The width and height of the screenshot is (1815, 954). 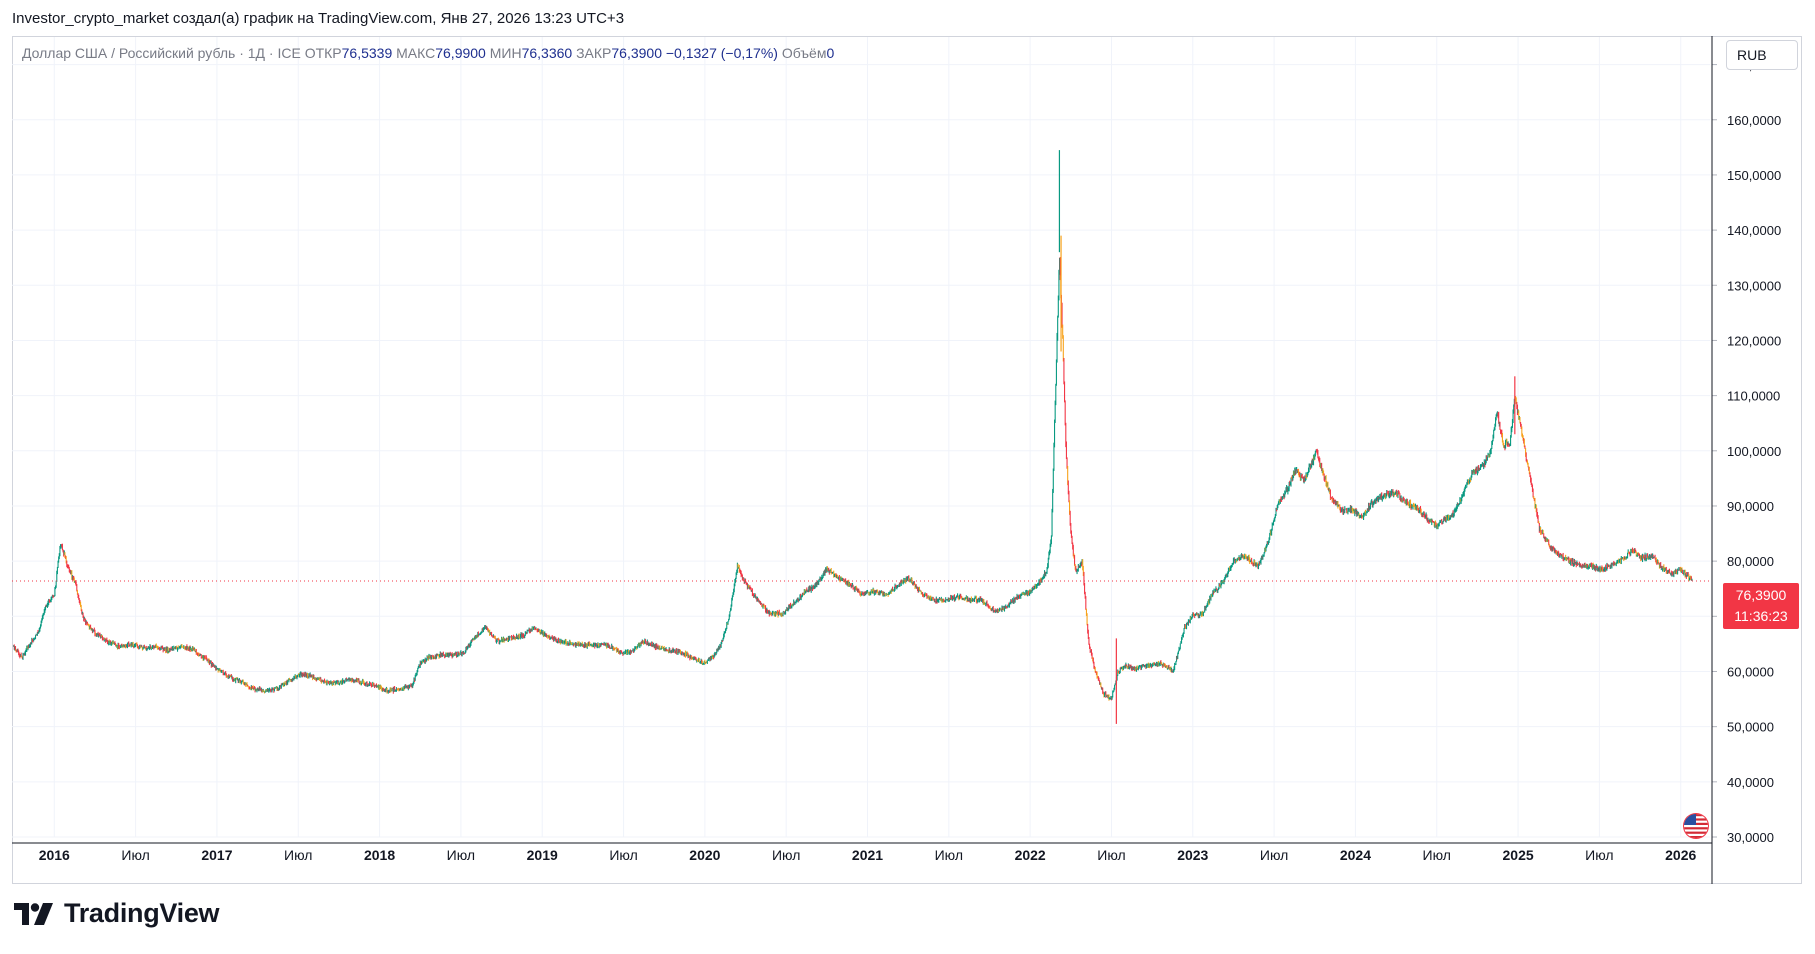 I want to click on low-label: МИН, so click(x=505, y=53).